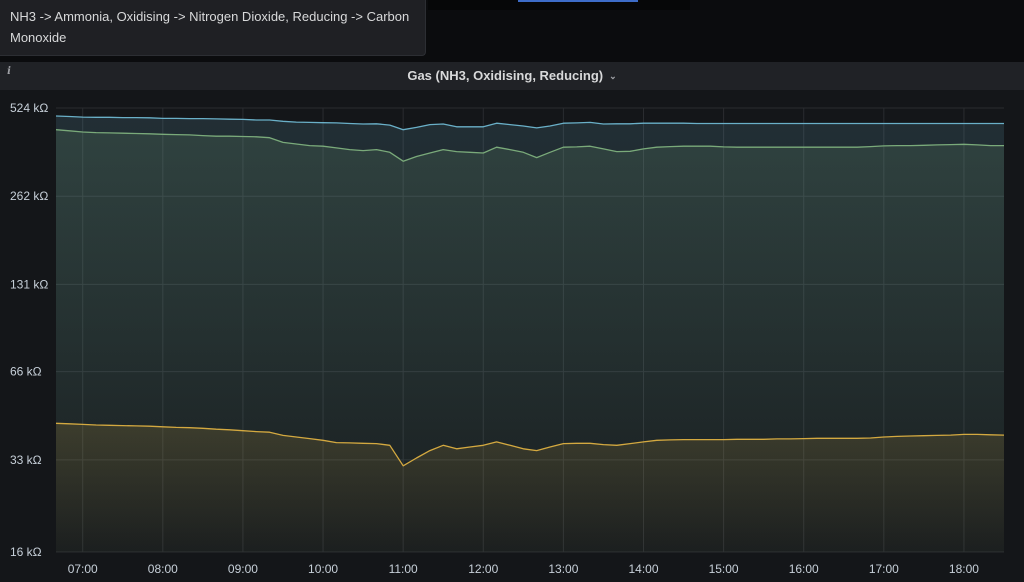  What do you see at coordinates (643, 569) in the screenshot?
I see `x-tick-label: 14:00` at bounding box center [643, 569].